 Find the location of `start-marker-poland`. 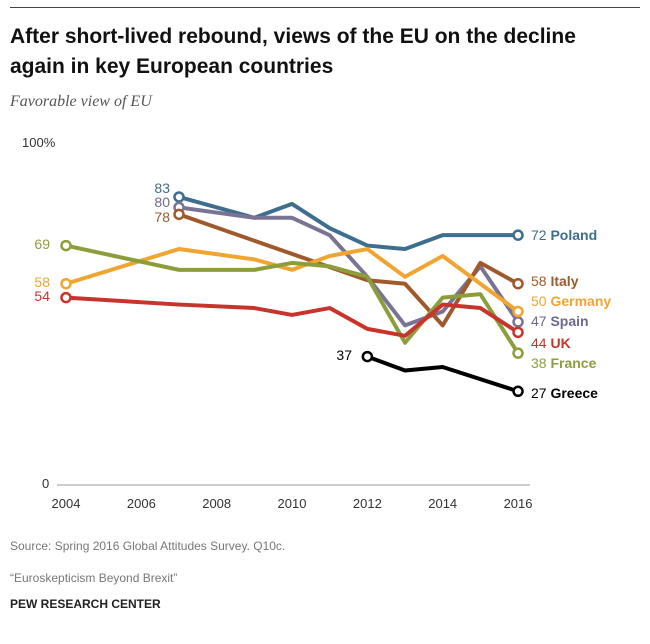

start-marker-poland is located at coordinates (179, 197).